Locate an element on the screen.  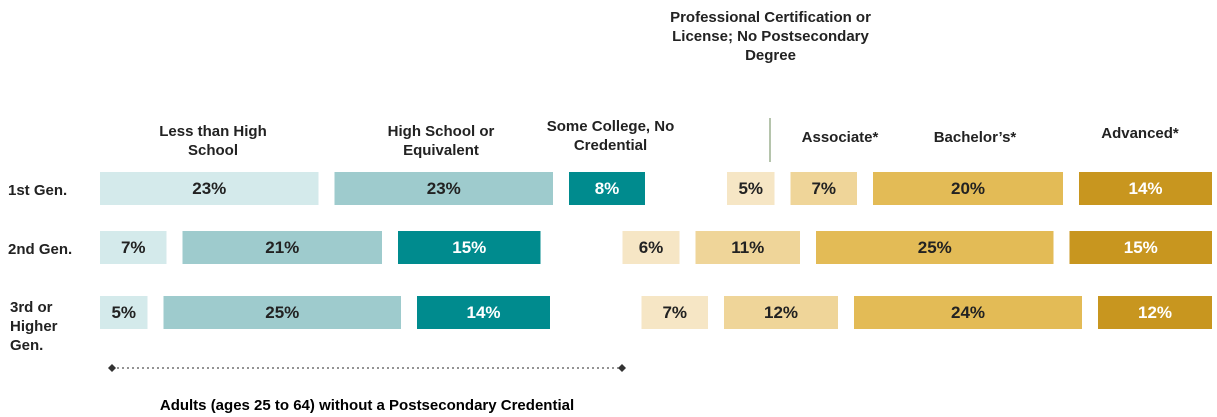
series-header: Some College, No Credential is located at coordinates (610, 136).